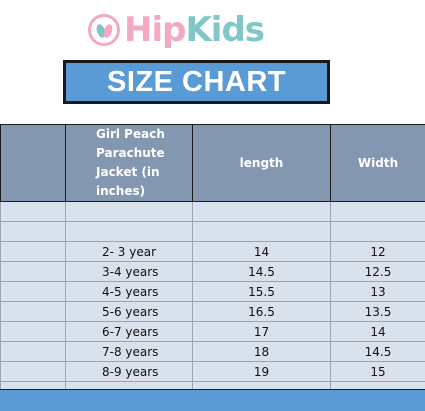 The height and width of the screenshot is (411, 425). Describe the element at coordinates (129, 371) in the screenshot. I see `size-cell: 8-9 years` at that location.